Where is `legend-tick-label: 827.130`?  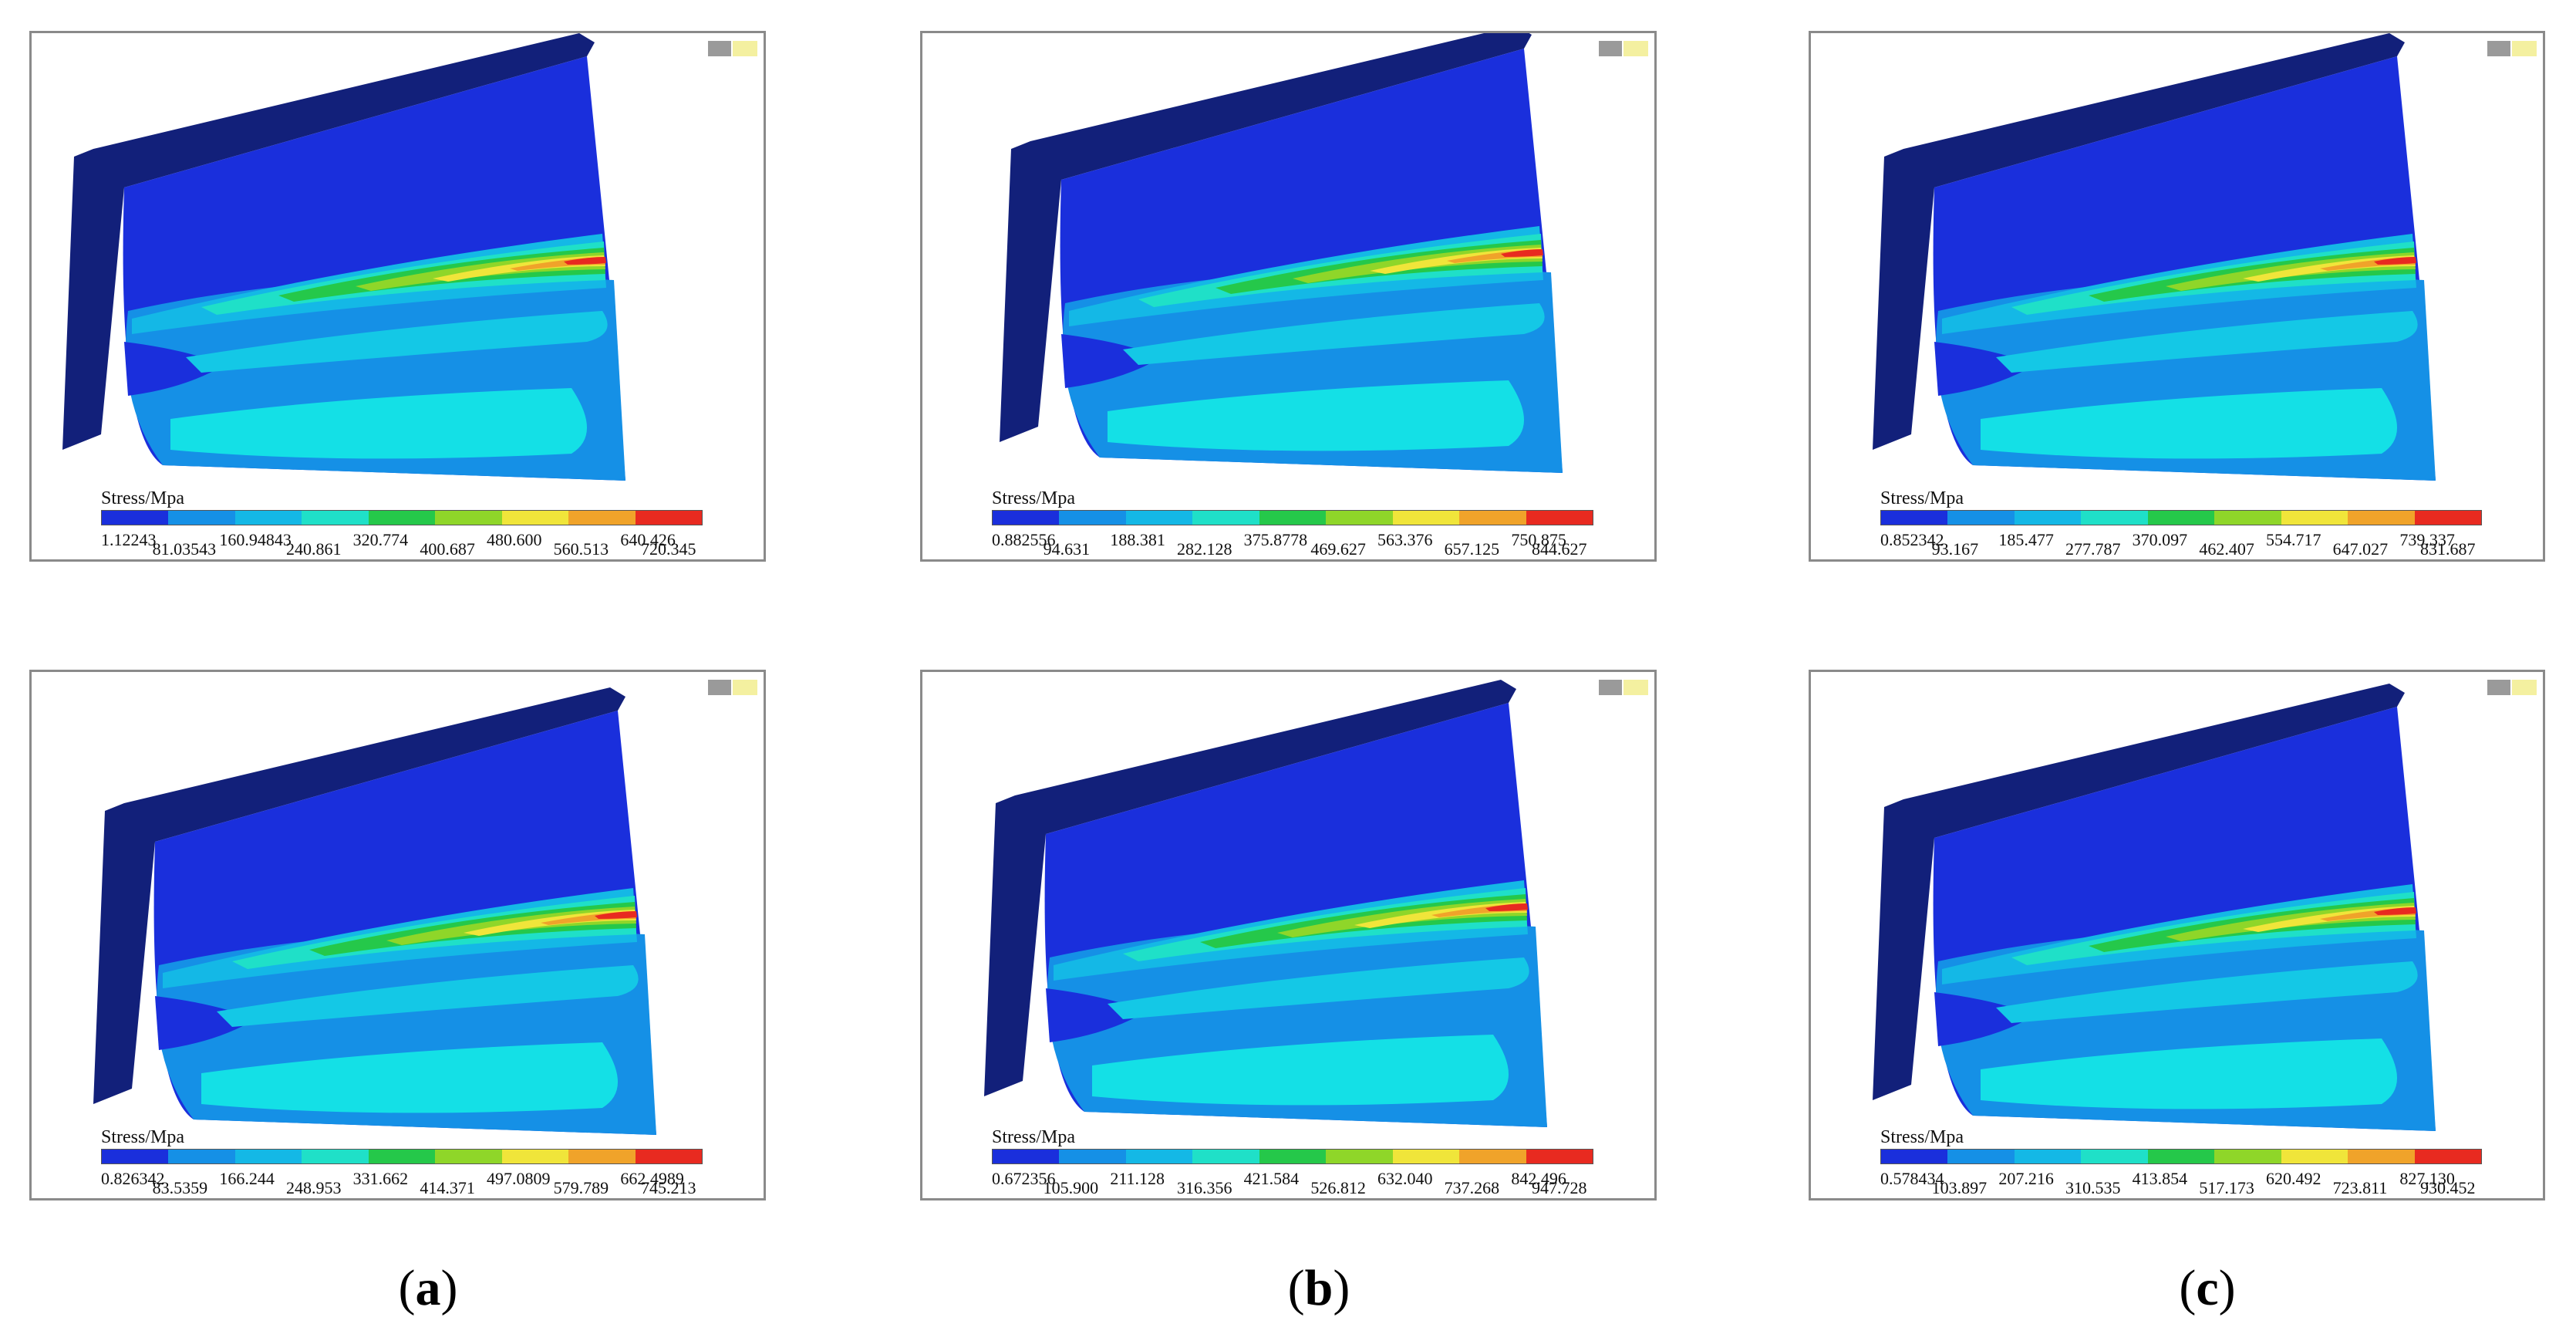 legend-tick-label: 827.130 is located at coordinates (2427, 1178).